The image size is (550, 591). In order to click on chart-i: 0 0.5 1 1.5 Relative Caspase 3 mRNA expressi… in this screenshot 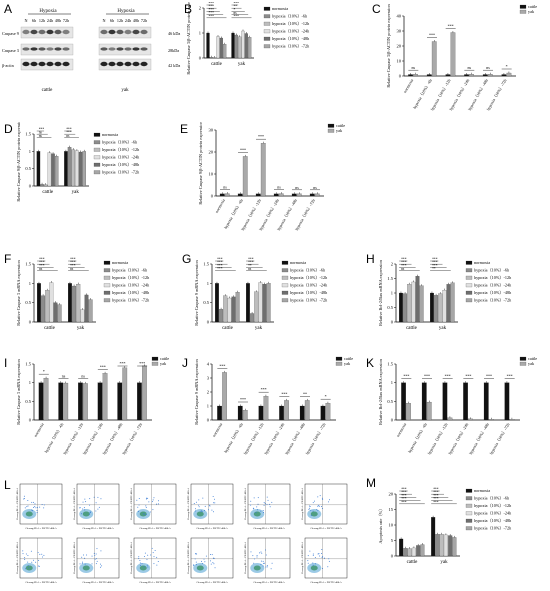, I will do `click(93, 415)`.